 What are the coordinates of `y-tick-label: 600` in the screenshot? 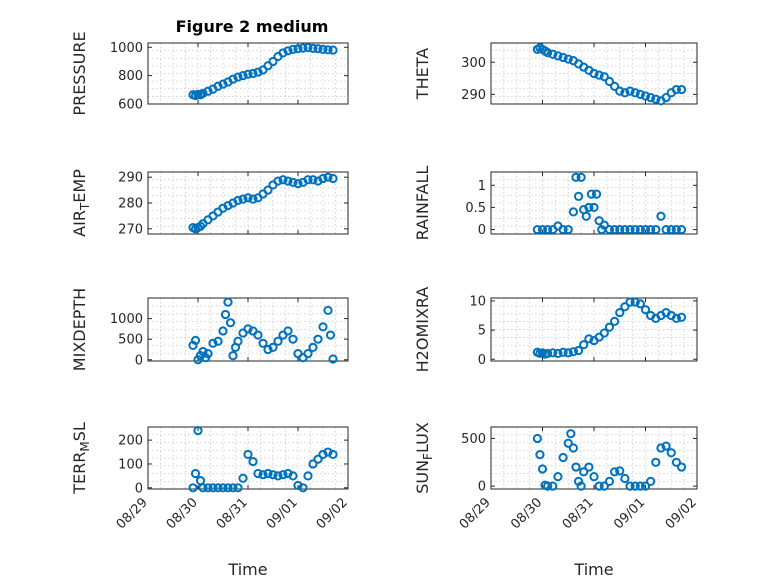 It's located at (130, 105).